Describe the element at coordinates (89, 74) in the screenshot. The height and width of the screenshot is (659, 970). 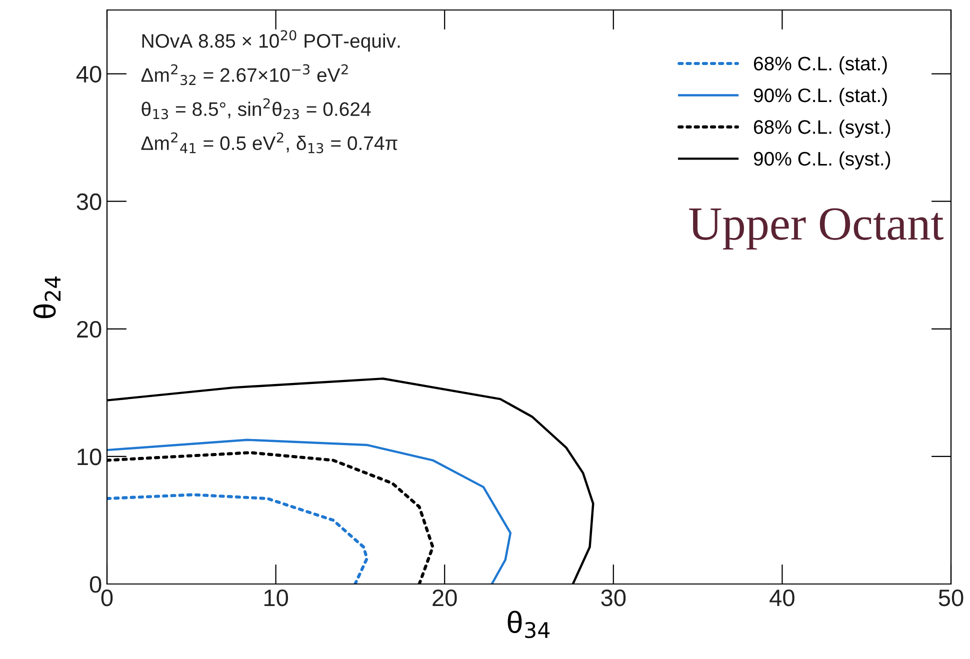
I see `y-tick-label: 40` at that location.